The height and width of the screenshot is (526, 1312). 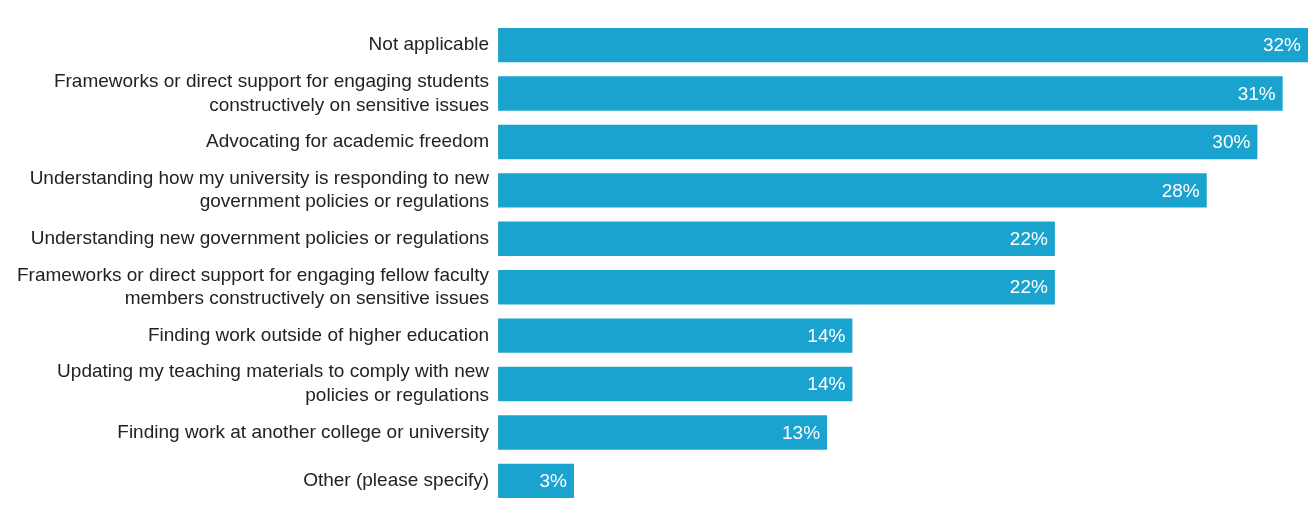 What do you see at coordinates (259, 189) in the screenshot?
I see `y-tick-label: Understanding how my university is responding to new government policies or regulations` at bounding box center [259, 189].